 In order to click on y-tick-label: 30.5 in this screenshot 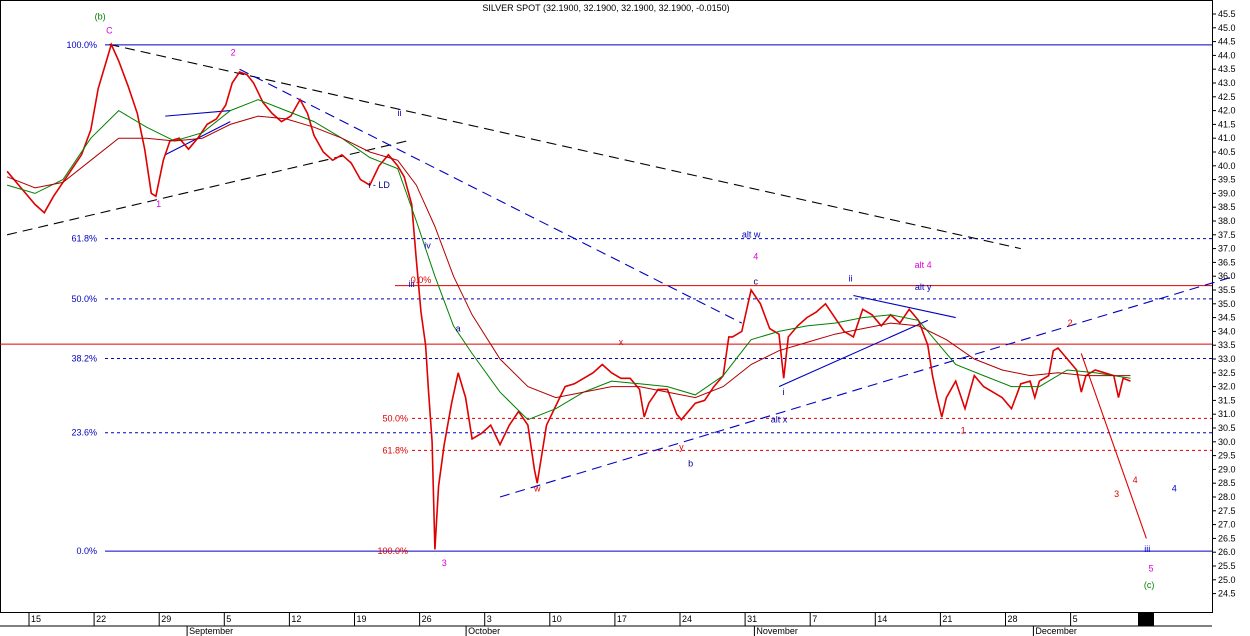, I will do `click(1227, 428)`.